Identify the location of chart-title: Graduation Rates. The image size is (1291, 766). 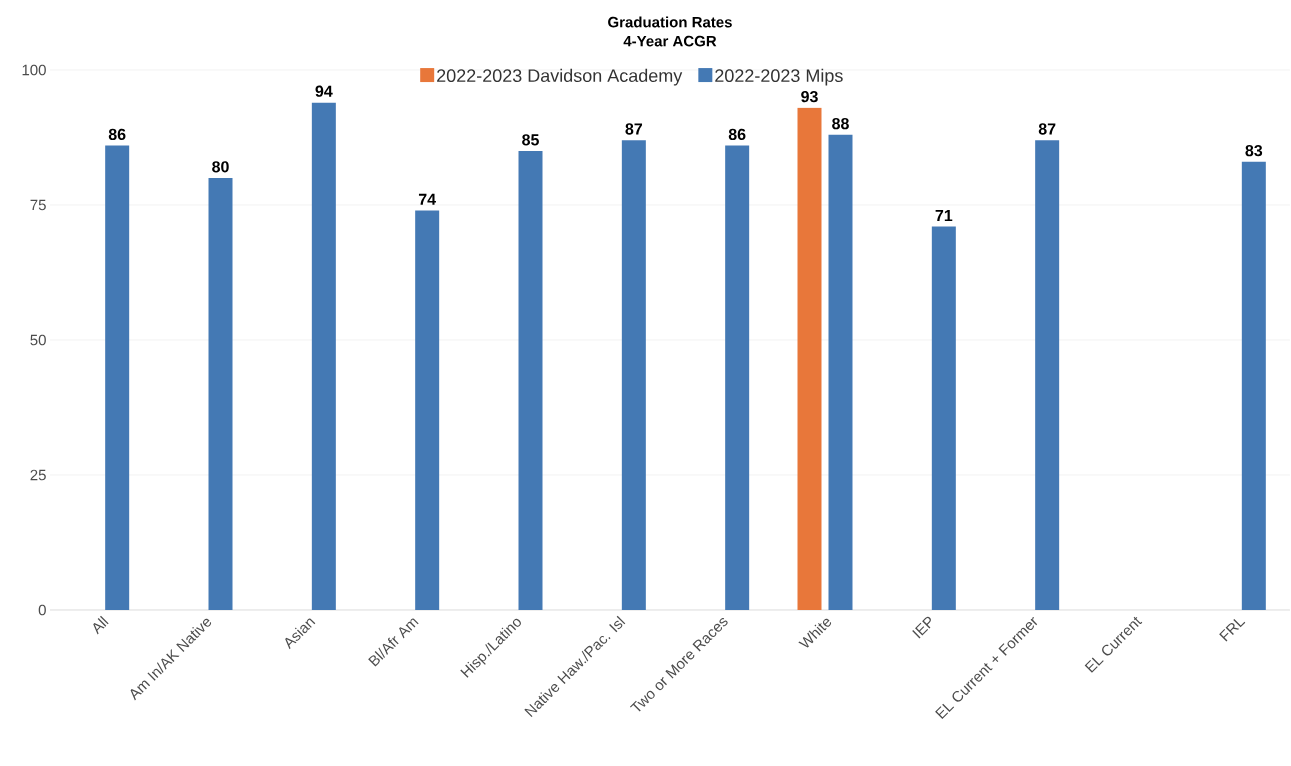
(670, 22).